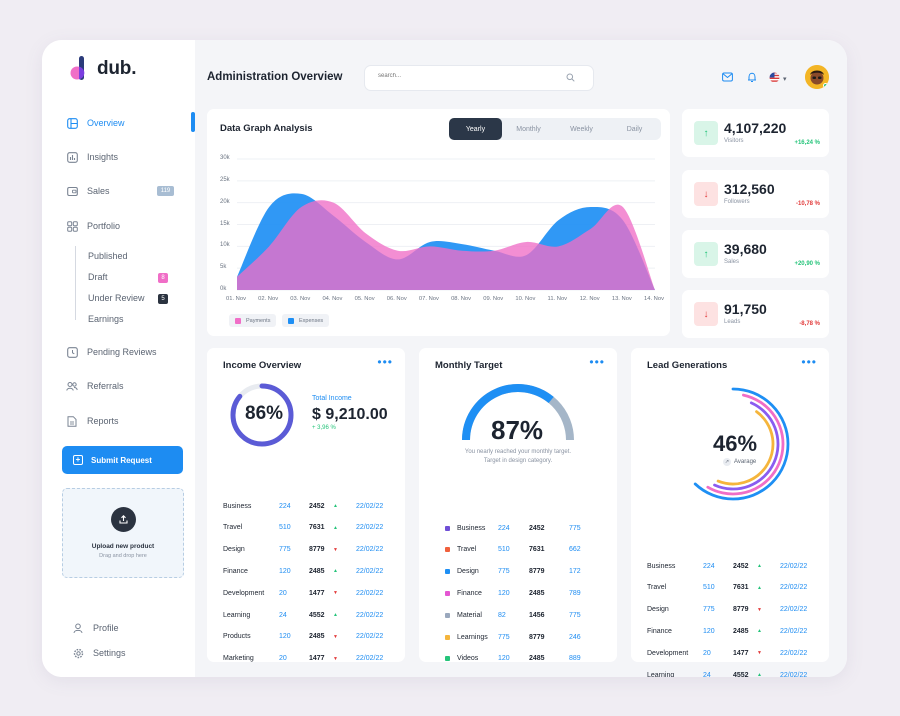 This screenshot has width=900, height=716. I want to click on stat-label: Visitors, so click(734, 141).